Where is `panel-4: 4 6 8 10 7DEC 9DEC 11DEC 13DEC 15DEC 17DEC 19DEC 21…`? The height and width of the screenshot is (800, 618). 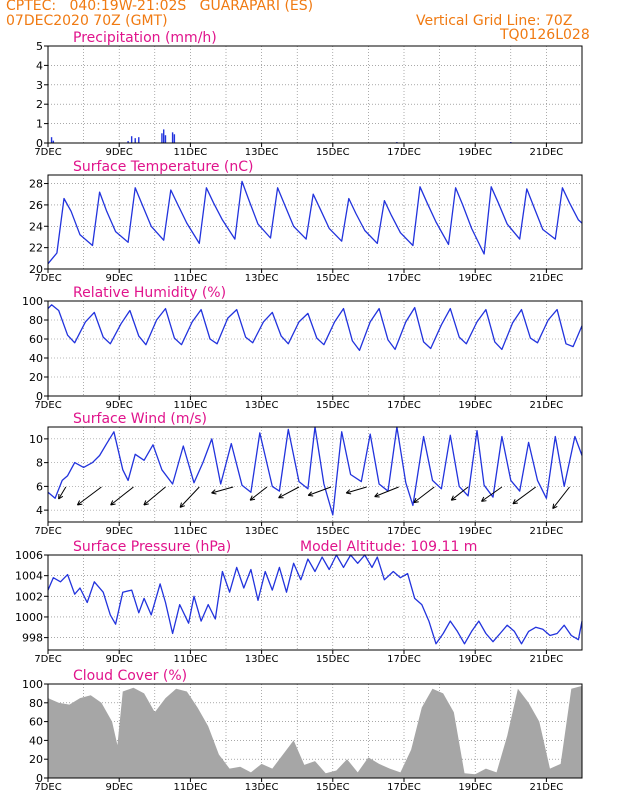
panel-4: 4 6 8 10 7DEC 9DEC 11DEC 13DEC 15DEC 17DEC 19DEC 21… is located at coordinates (306, 474).